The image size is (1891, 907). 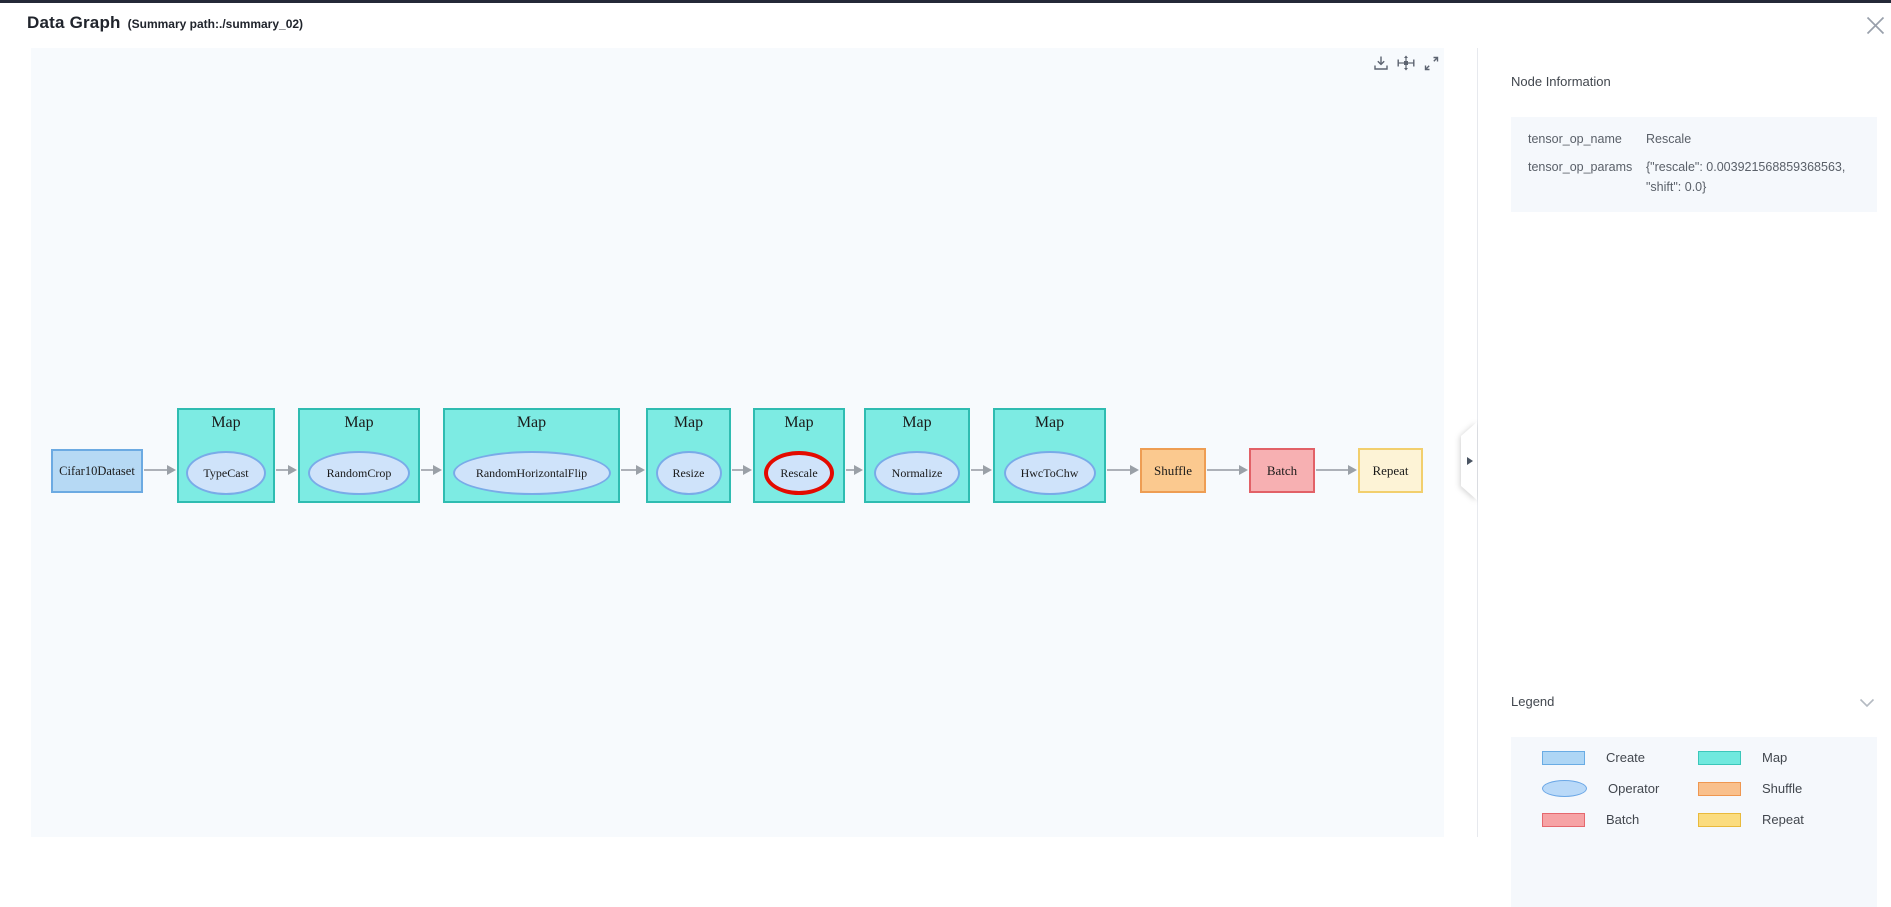 What do you see at coordinates (1626, 757) in the screenshot?
I see `legend-label: Create` at bounding box center [1626, 757].